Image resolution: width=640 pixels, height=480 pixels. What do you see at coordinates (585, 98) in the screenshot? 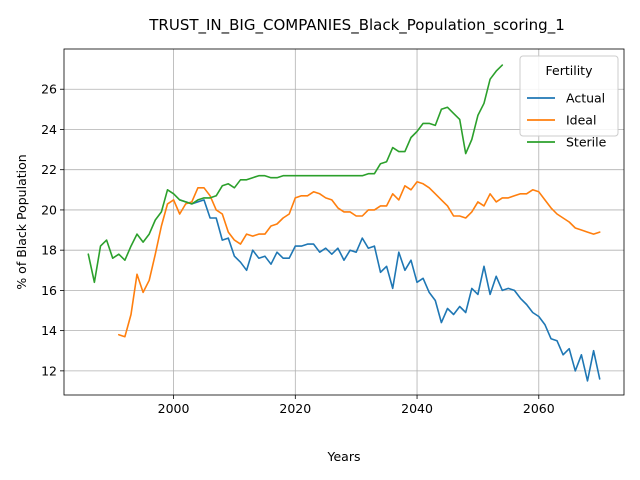
I see `legend-label-actual: Actual` at bounding box center [585, 98].